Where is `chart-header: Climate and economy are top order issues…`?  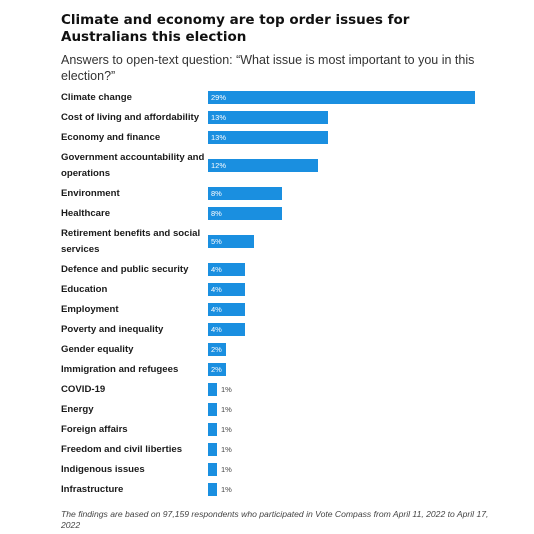
chart-header: Climate and economy are top order issues… is located at coordinates (276, 48).